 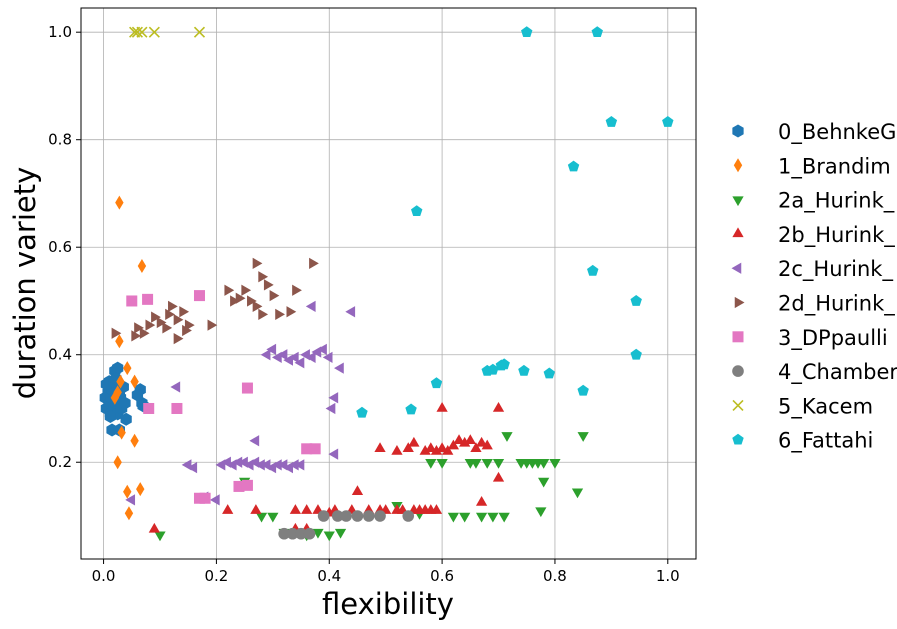 I want to click on legend-label: 0_BehnkeG, so click(x=837, y=132).